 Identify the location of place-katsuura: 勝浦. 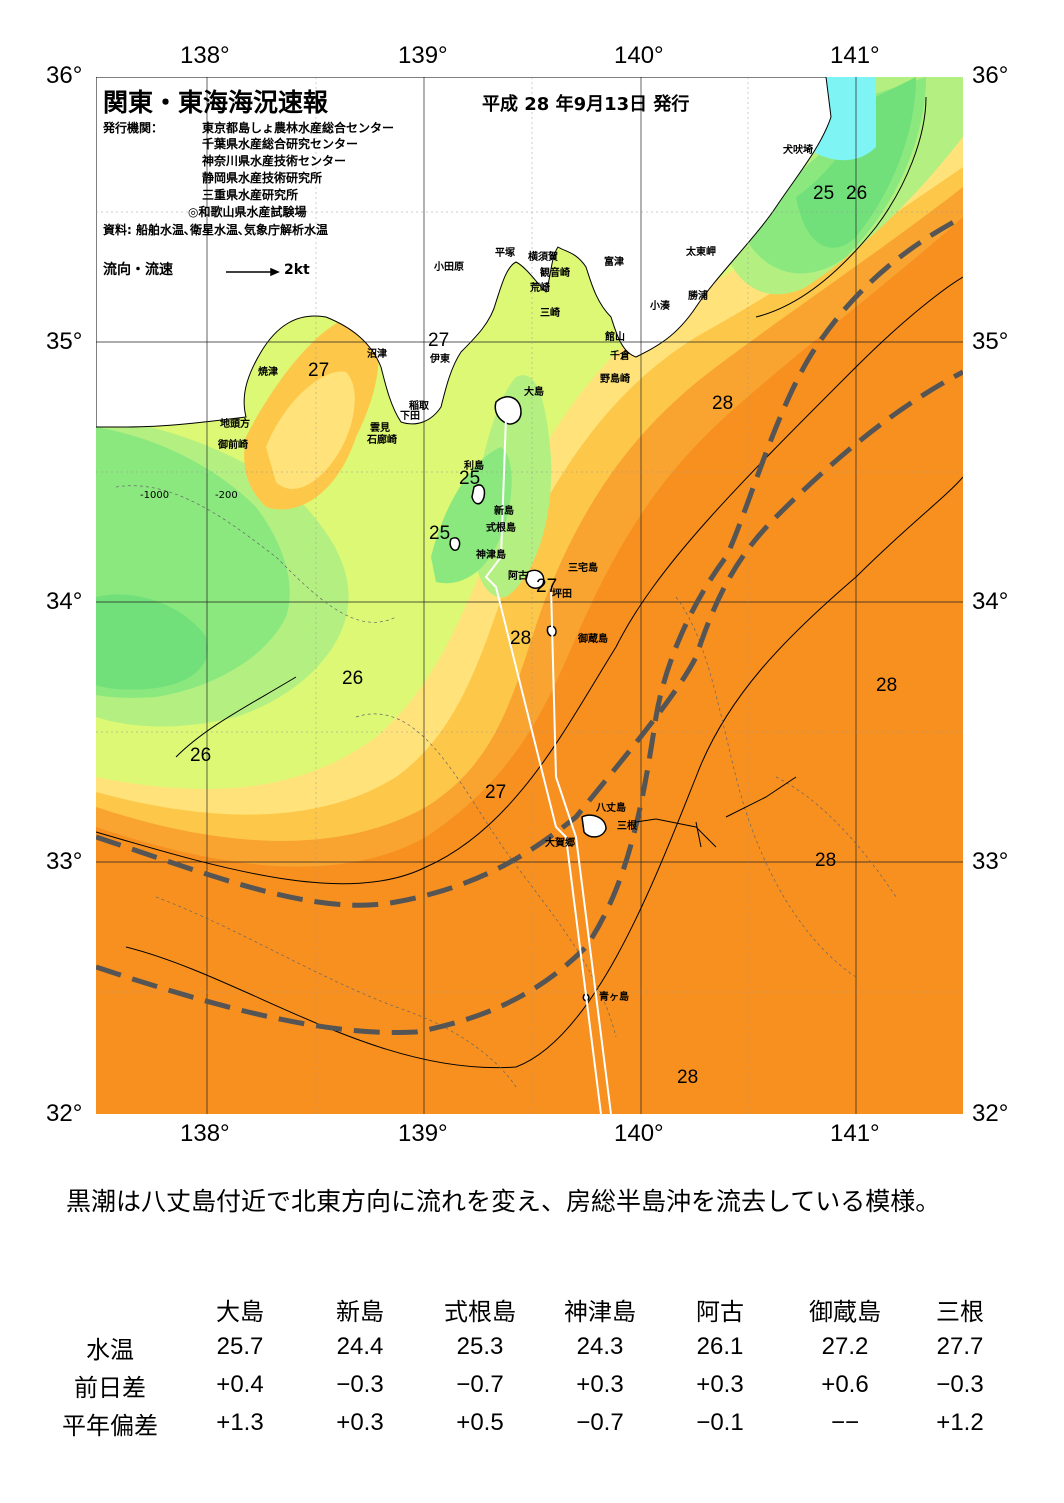
(698, 296).